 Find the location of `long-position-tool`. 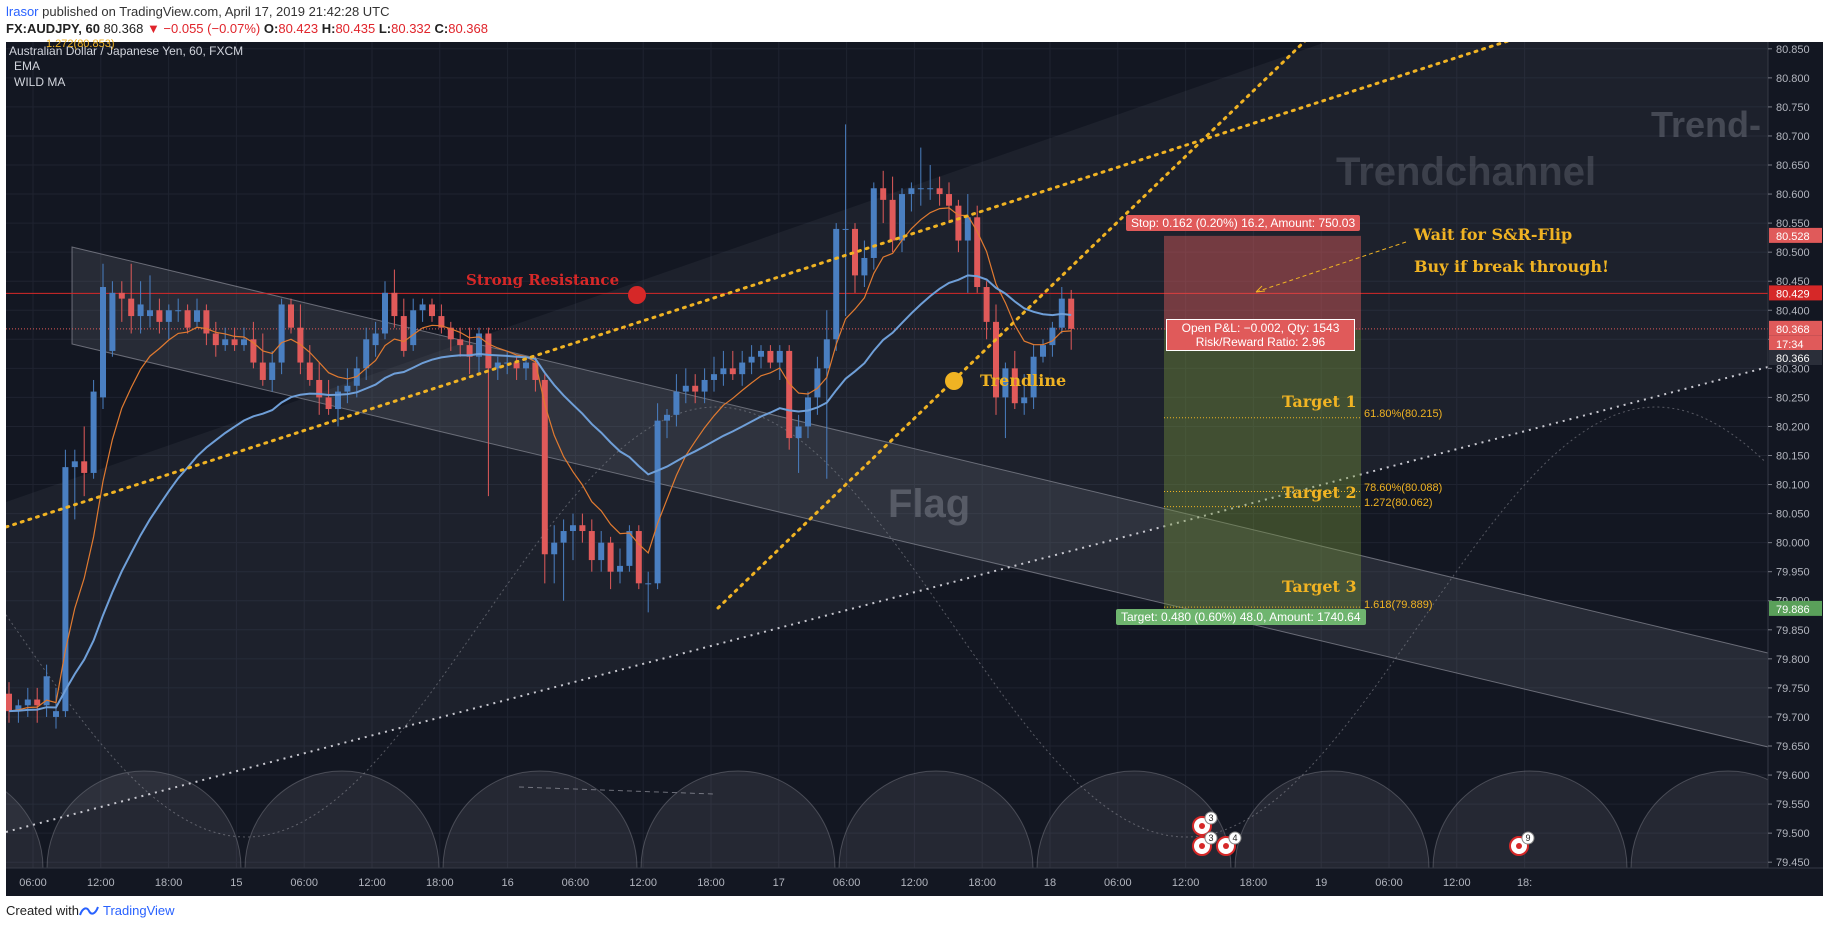

long-position-tool is located at coordinates (1262, 422).